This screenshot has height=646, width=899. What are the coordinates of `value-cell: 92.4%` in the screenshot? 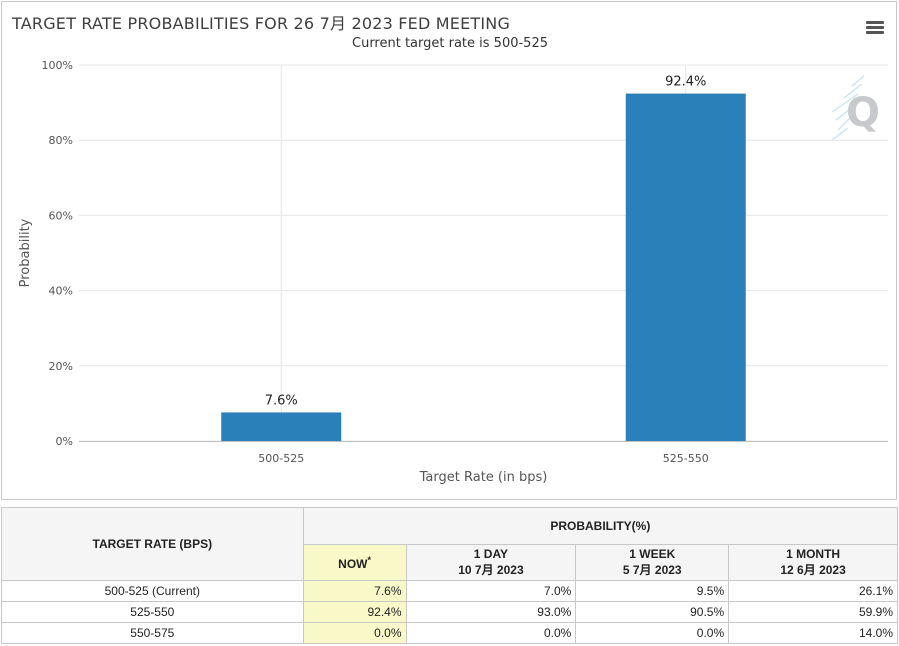 It's located at (354, 612).